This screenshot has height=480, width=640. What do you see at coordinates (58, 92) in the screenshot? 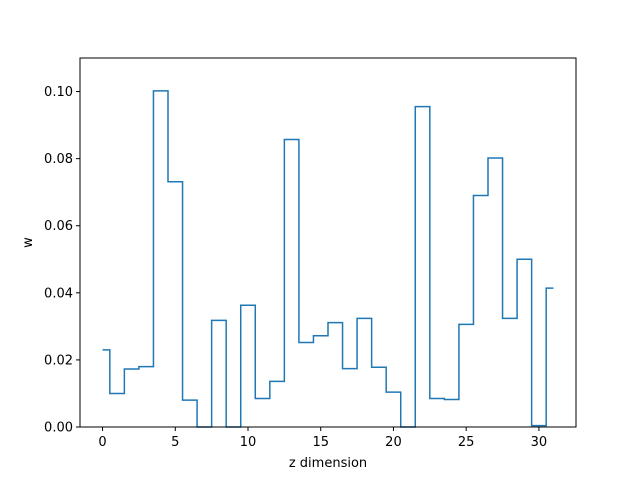
I see `y-tick-label: 0.10` at bounding box center [58, 92].